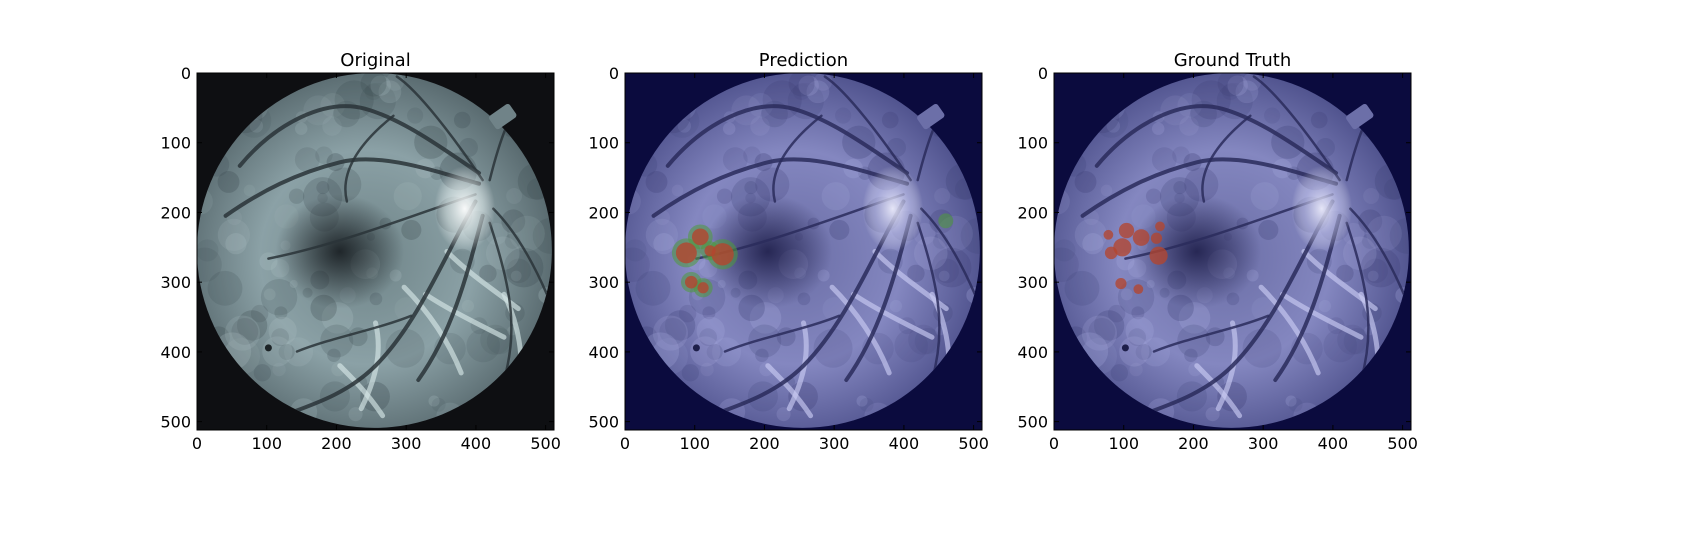 The width and height of the screenshot is (1701, 546). Describe the element at coordinates (375, 60) in the screenshot. I see `panel-title: Original` at that location.